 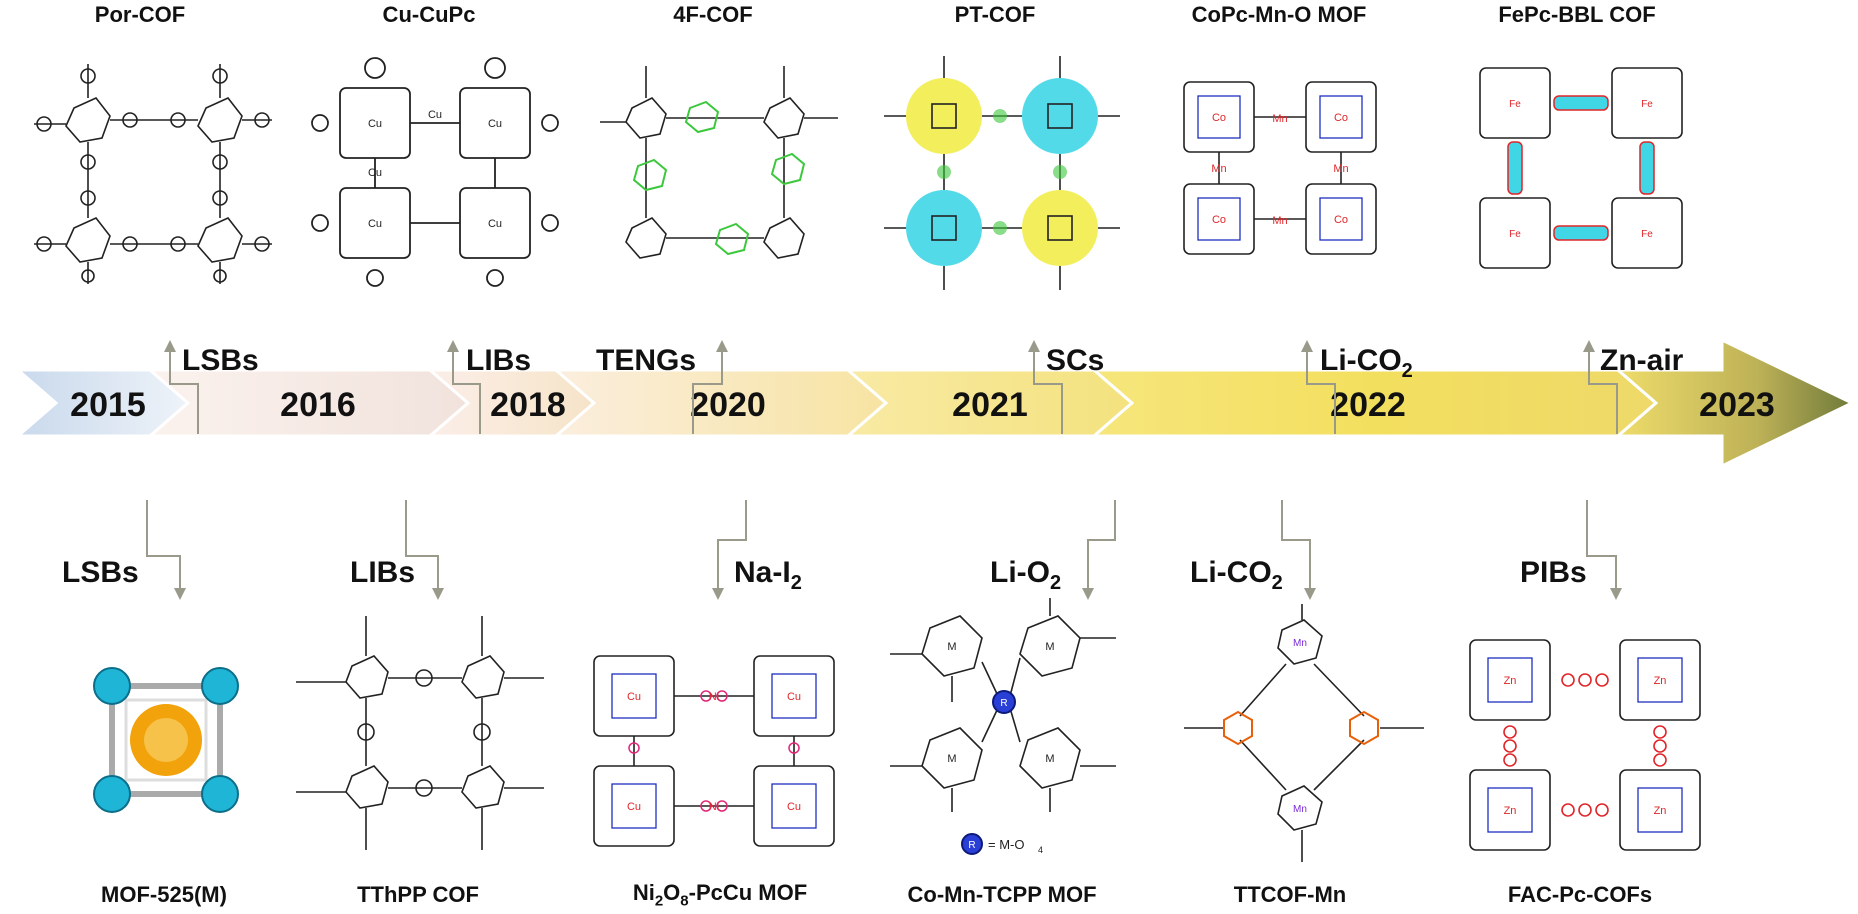 What do you see at coordinates (713, 14) in the screenshot?
I see `top-title-4f-cof: 4F-COF` at bounding box center [713, 14].